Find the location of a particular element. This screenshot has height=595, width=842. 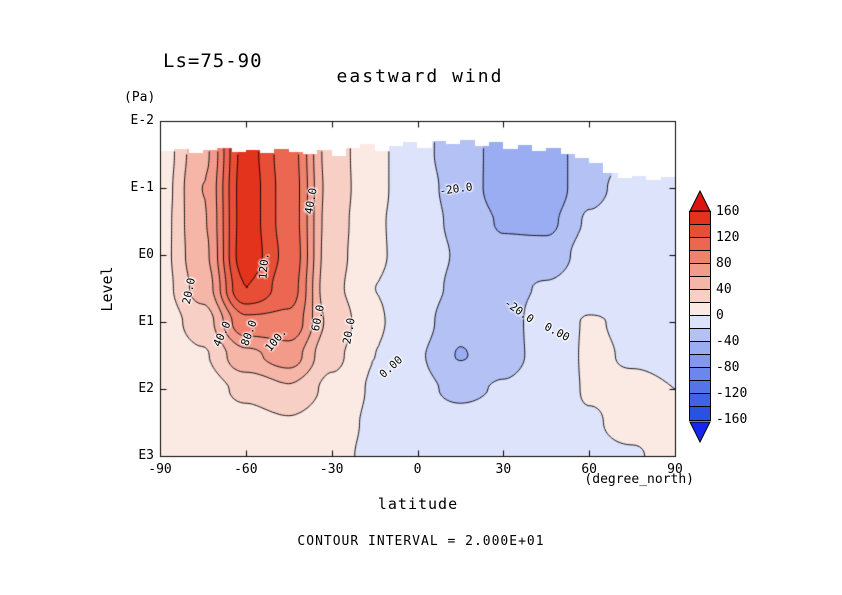

y-tick-label: E-1 is located at coordinates (142, 187).